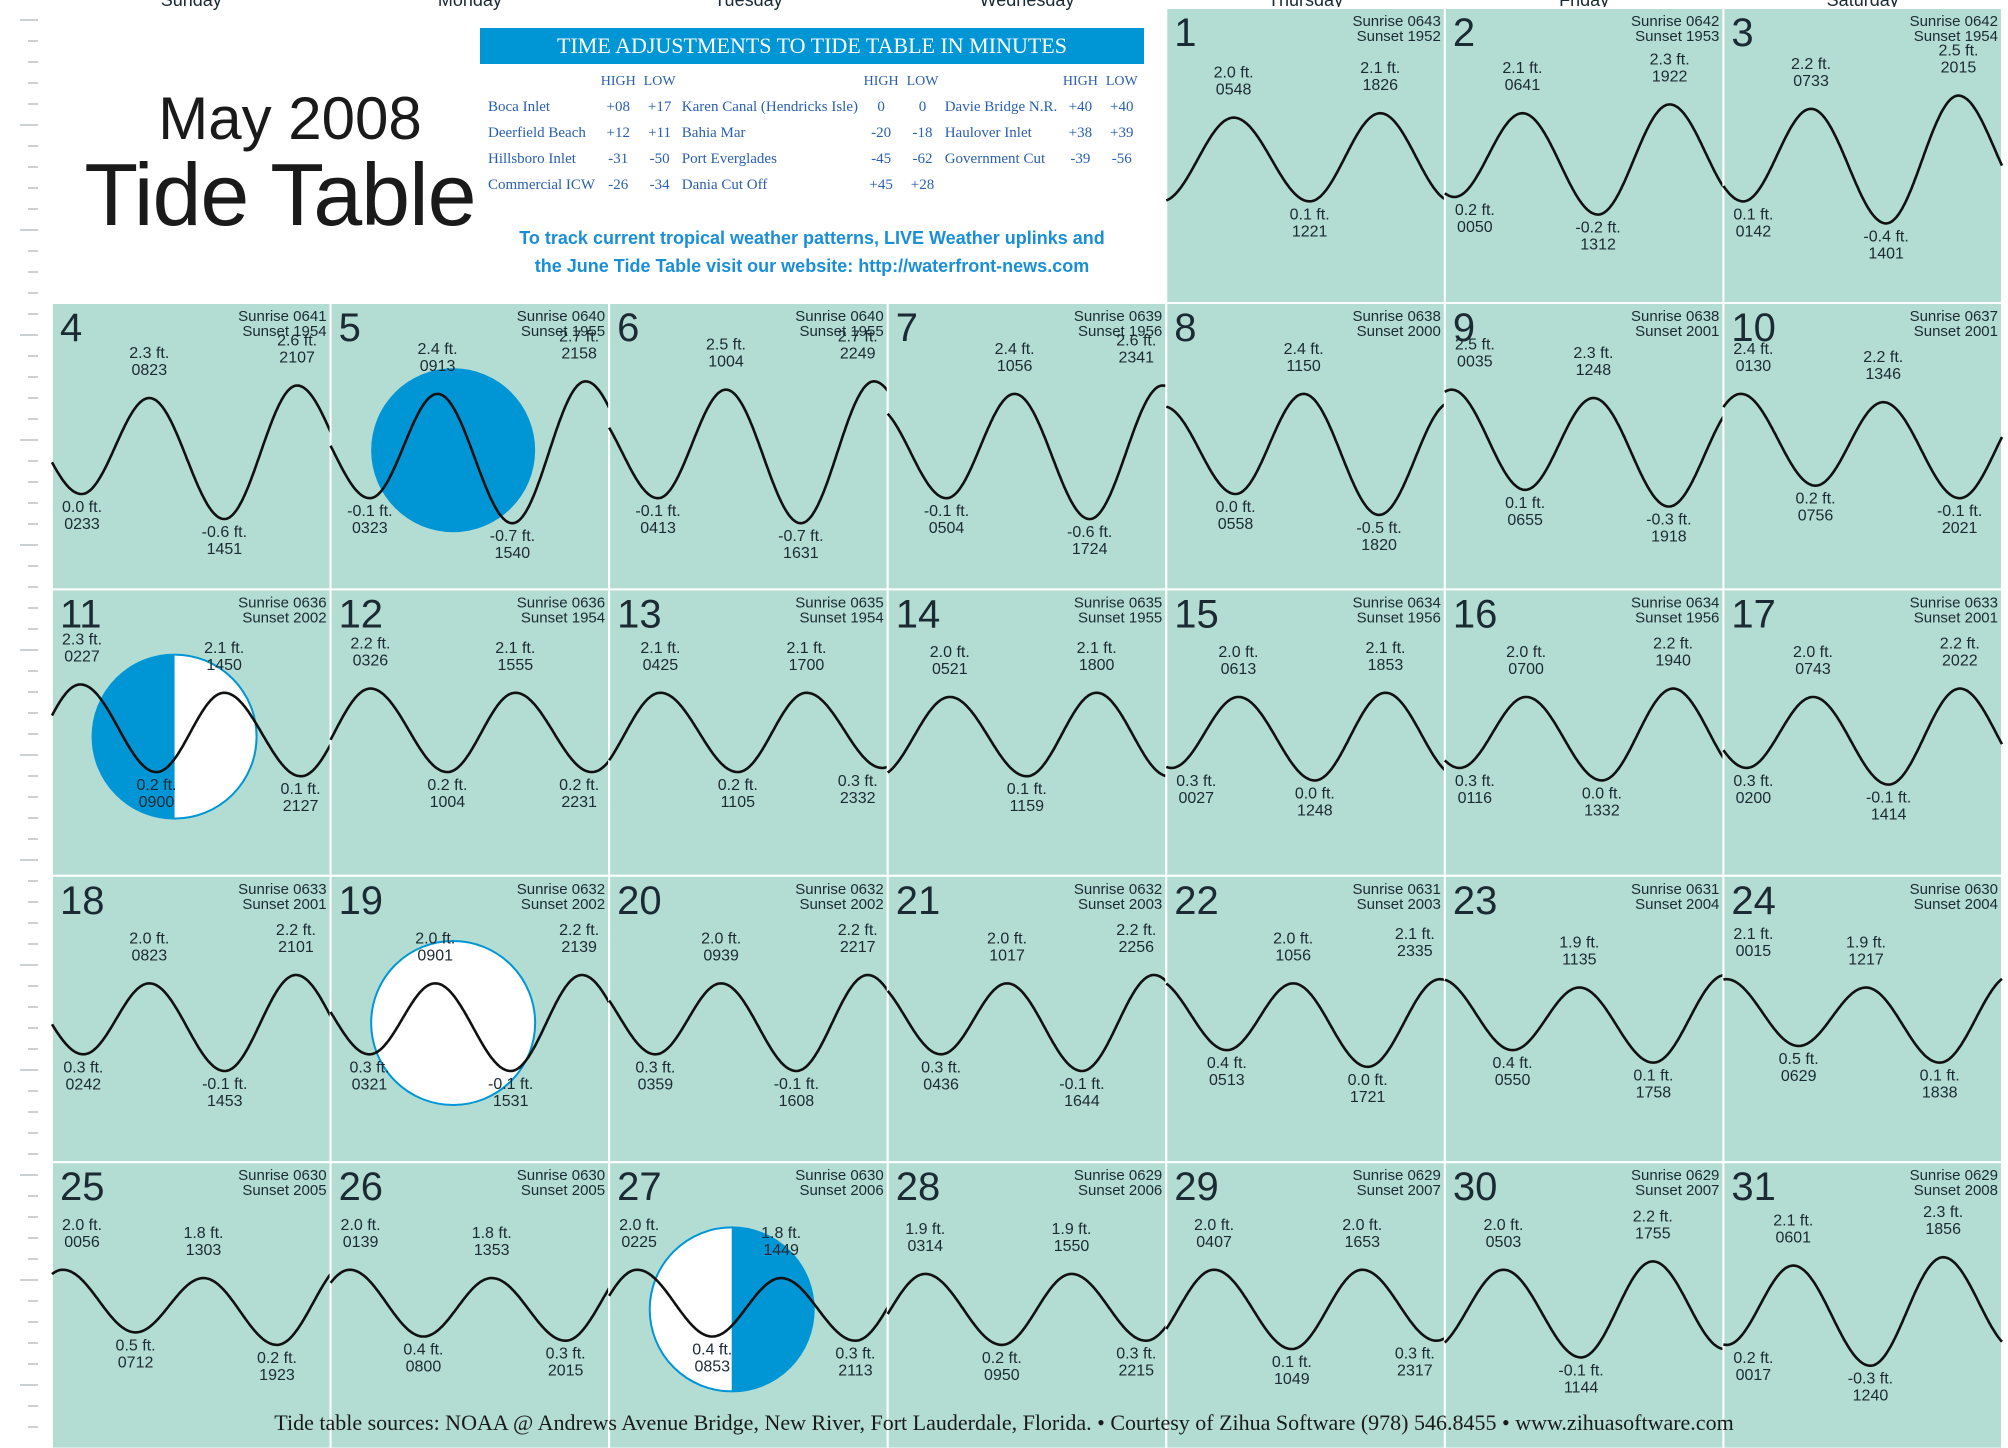  Describe the element at coordinates (1121, 158) in the screenshot. I see `low-adjustment: -56` at that location.